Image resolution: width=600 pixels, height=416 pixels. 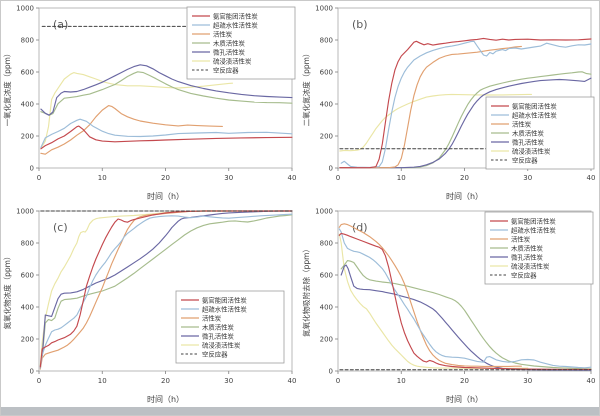 I want to click on legend-item-label-b-6: 空反应器, so click(x=525, y=159).